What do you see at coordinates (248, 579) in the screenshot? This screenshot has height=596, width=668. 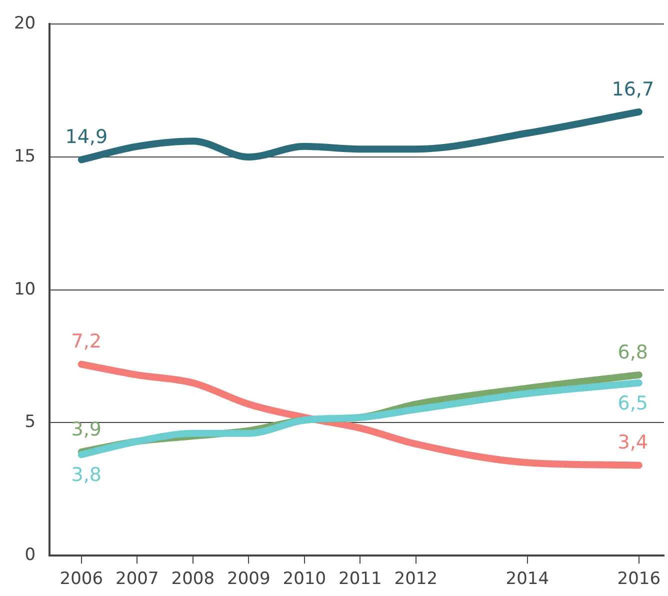 I see `x-tick-label: 2009` at bounding box center [248, 579].